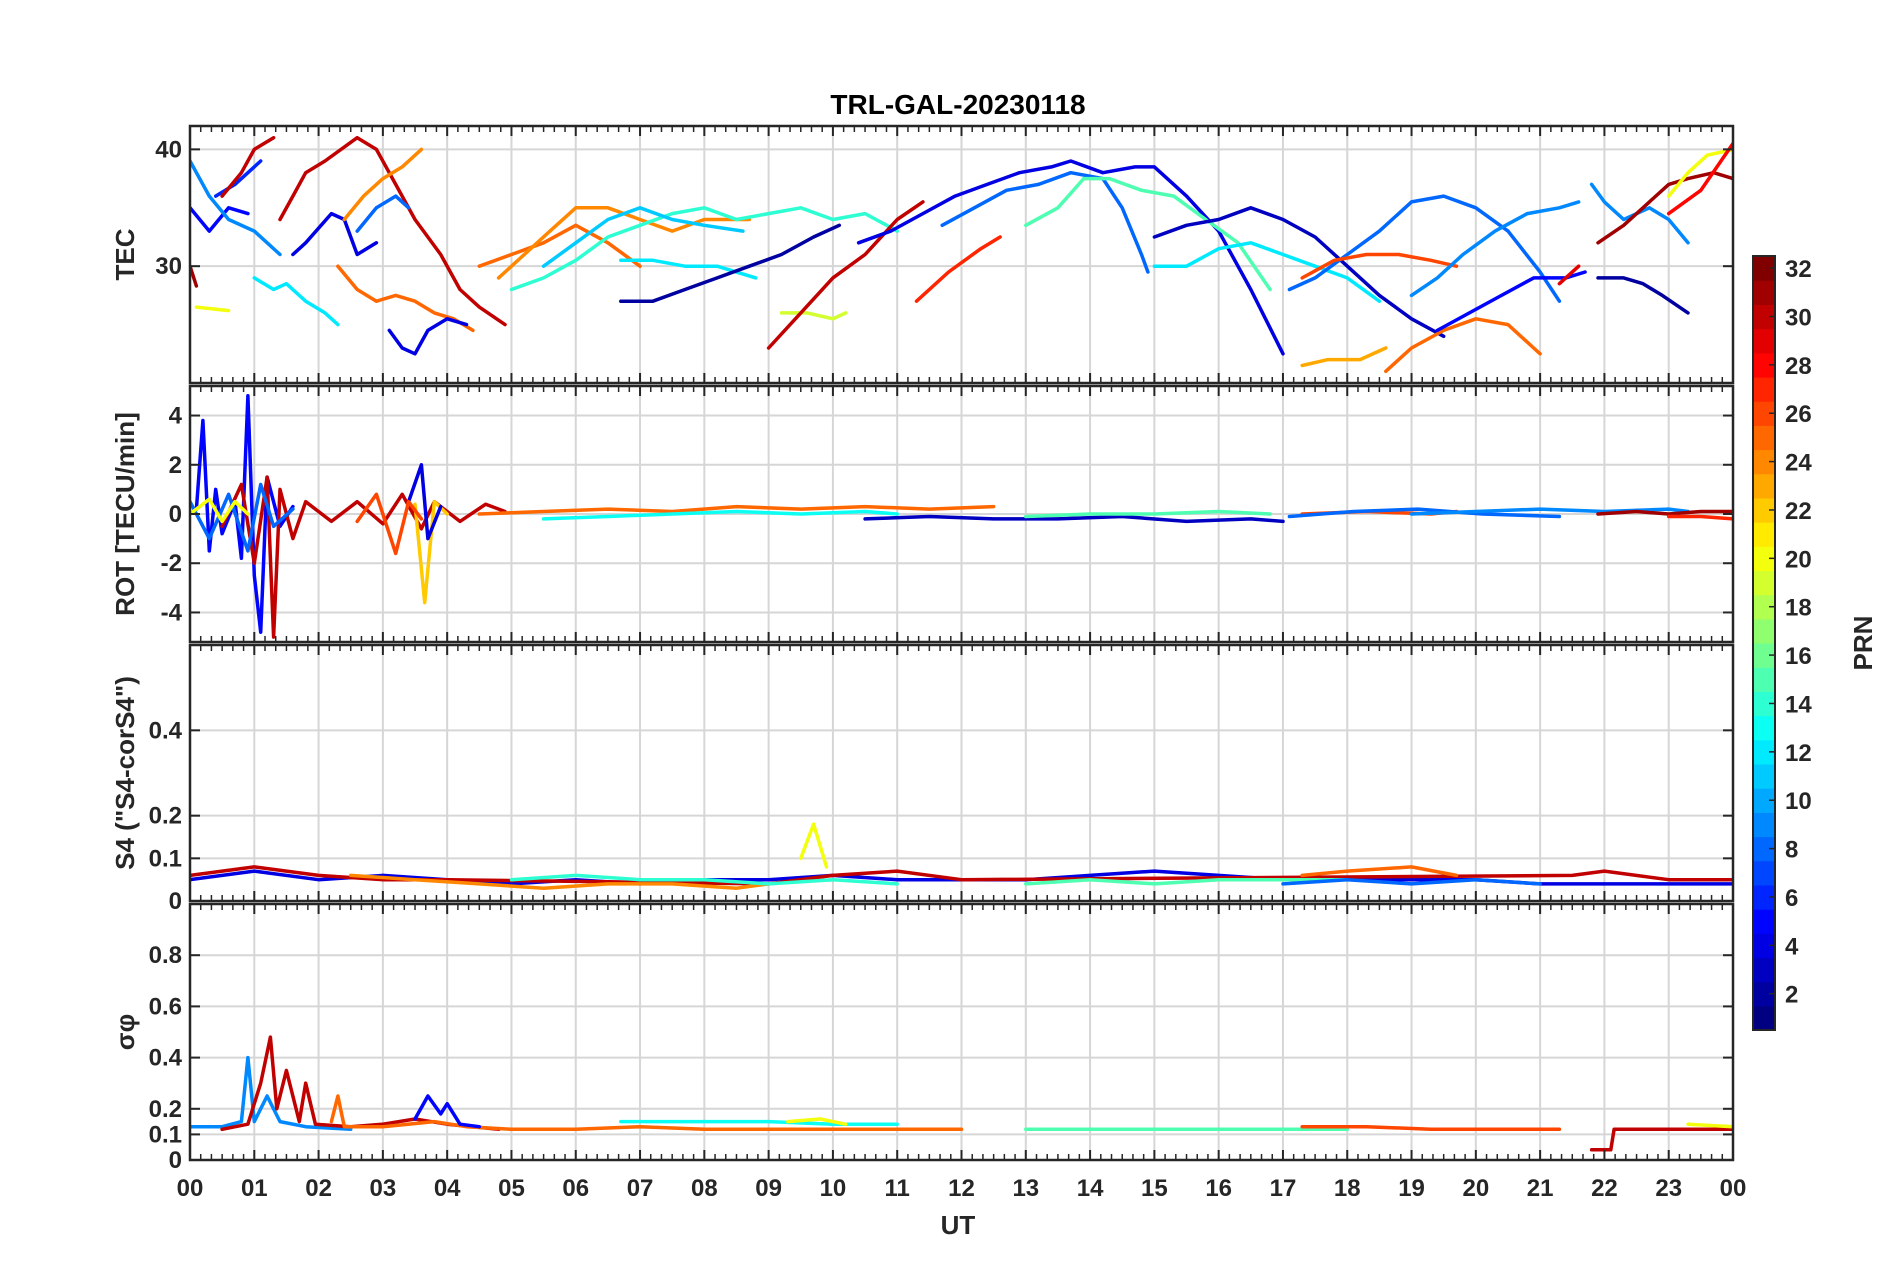  Describe the element at coordinates (1798, 608) in the screenshot. I see `colorbar-tick-label: 18` at that location.